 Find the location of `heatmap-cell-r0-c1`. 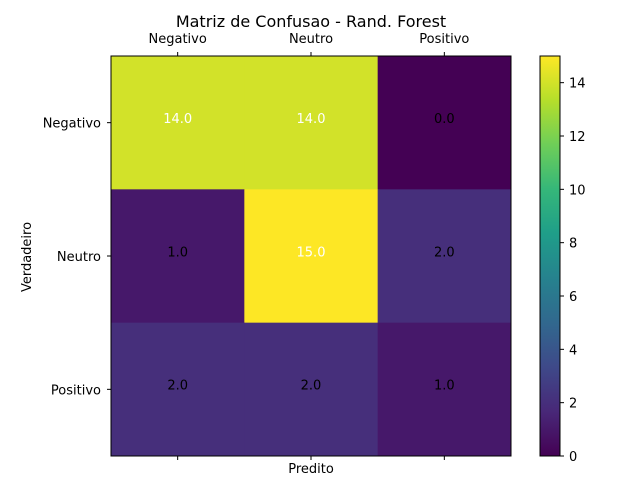

heatmap-cell-r0-c1 is located at coordinates (311, 123).